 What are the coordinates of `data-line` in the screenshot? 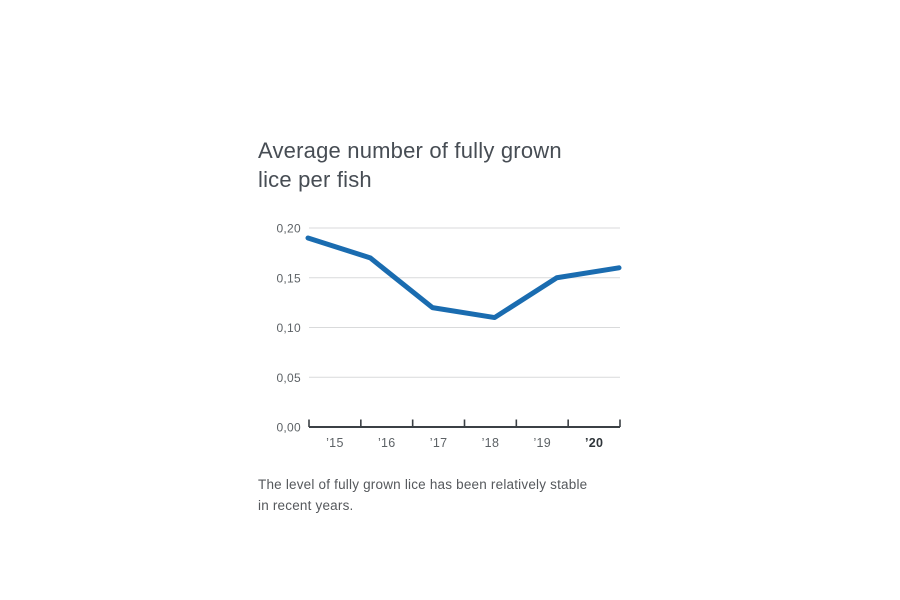 It's located at (463, 278).